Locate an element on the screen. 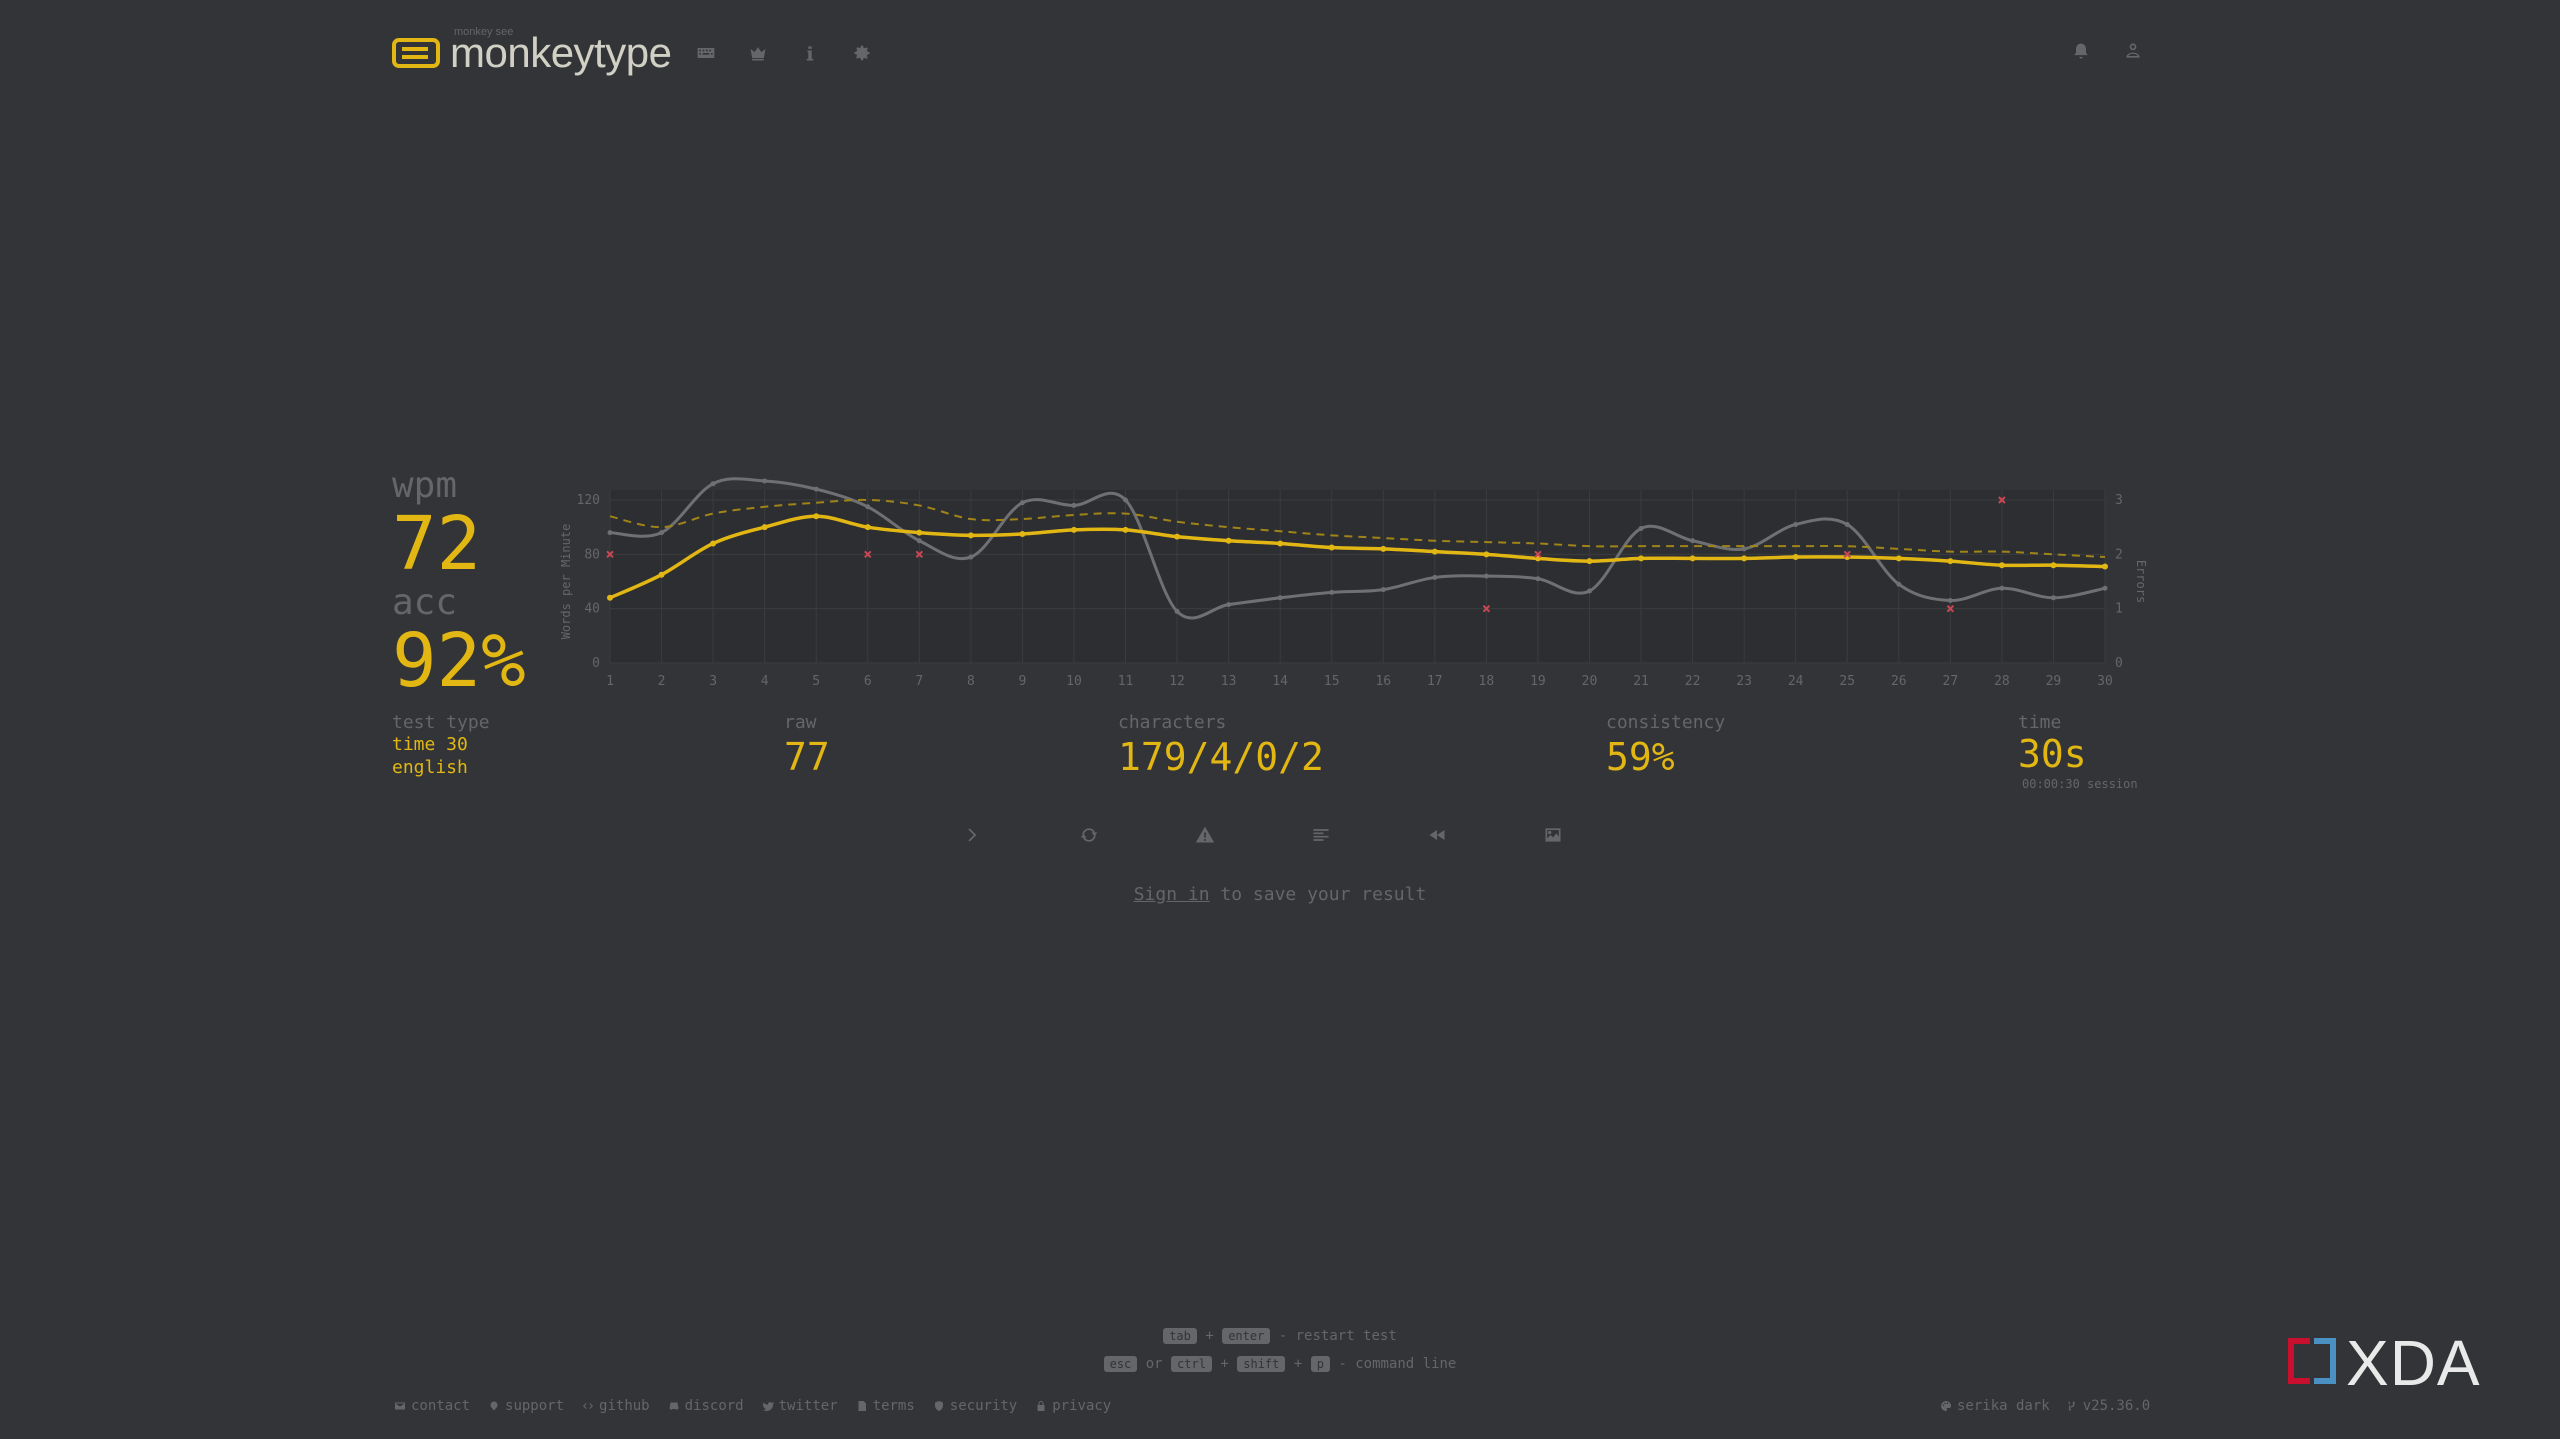  y2-tick-label: 0 is located at coordinates (2119, 663).